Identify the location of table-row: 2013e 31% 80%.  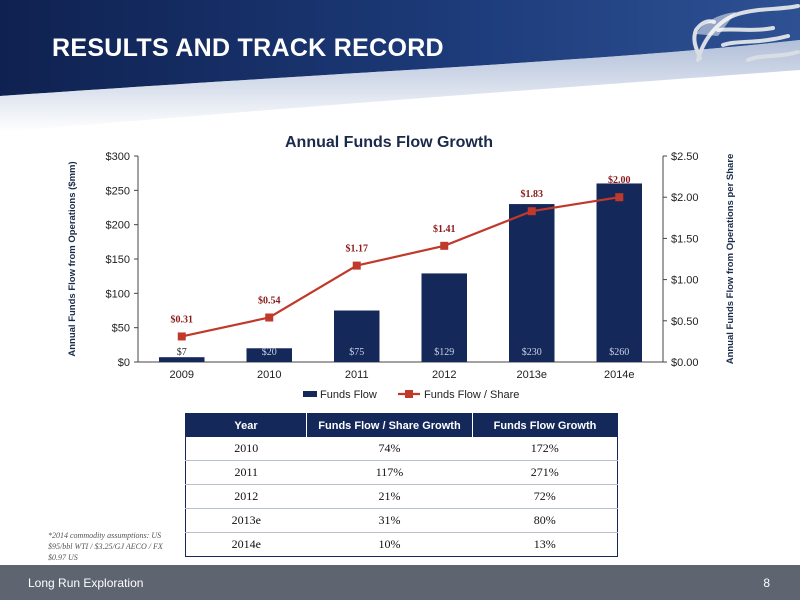
(401, 520).